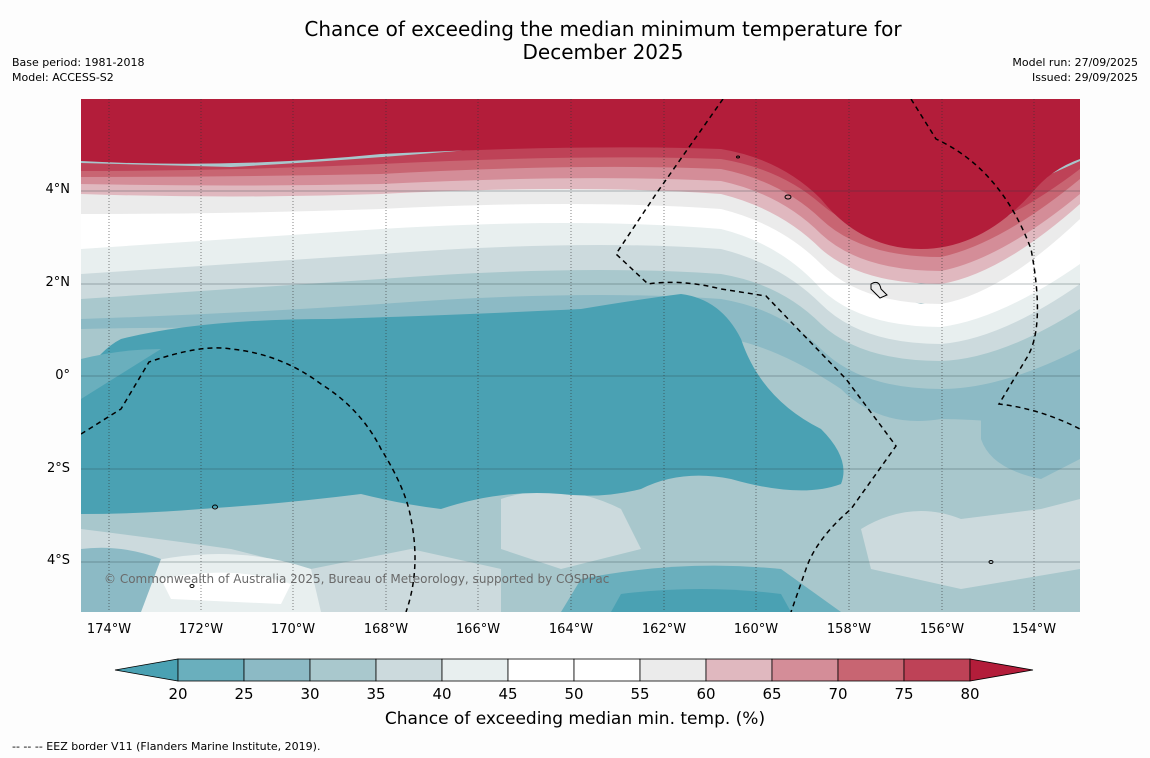 Image resolution: width=1150 pixels, height=758 pixels. I want to click on island-christmas, so click(879, 290).